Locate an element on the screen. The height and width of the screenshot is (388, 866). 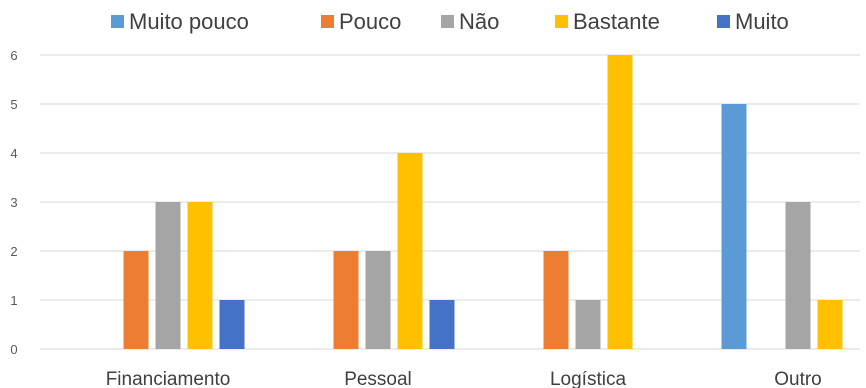
legend-label-pouco: Pouco is located at coordinates (370, 21).